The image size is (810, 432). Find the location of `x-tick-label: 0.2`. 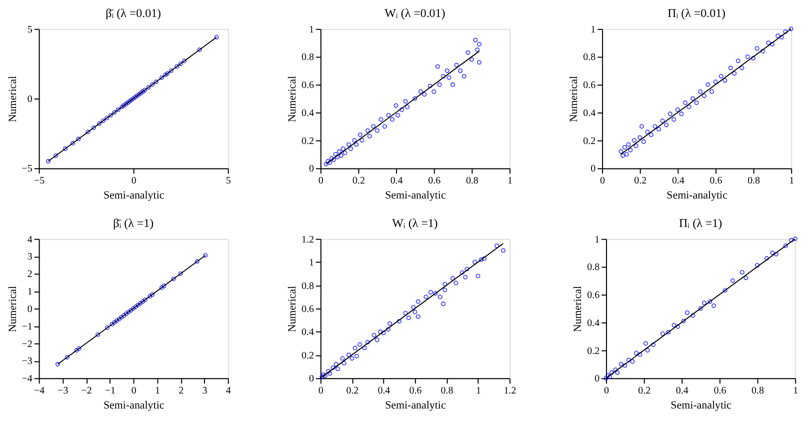

x-tick-label: 0.2 is located at coordinates (352, 391).